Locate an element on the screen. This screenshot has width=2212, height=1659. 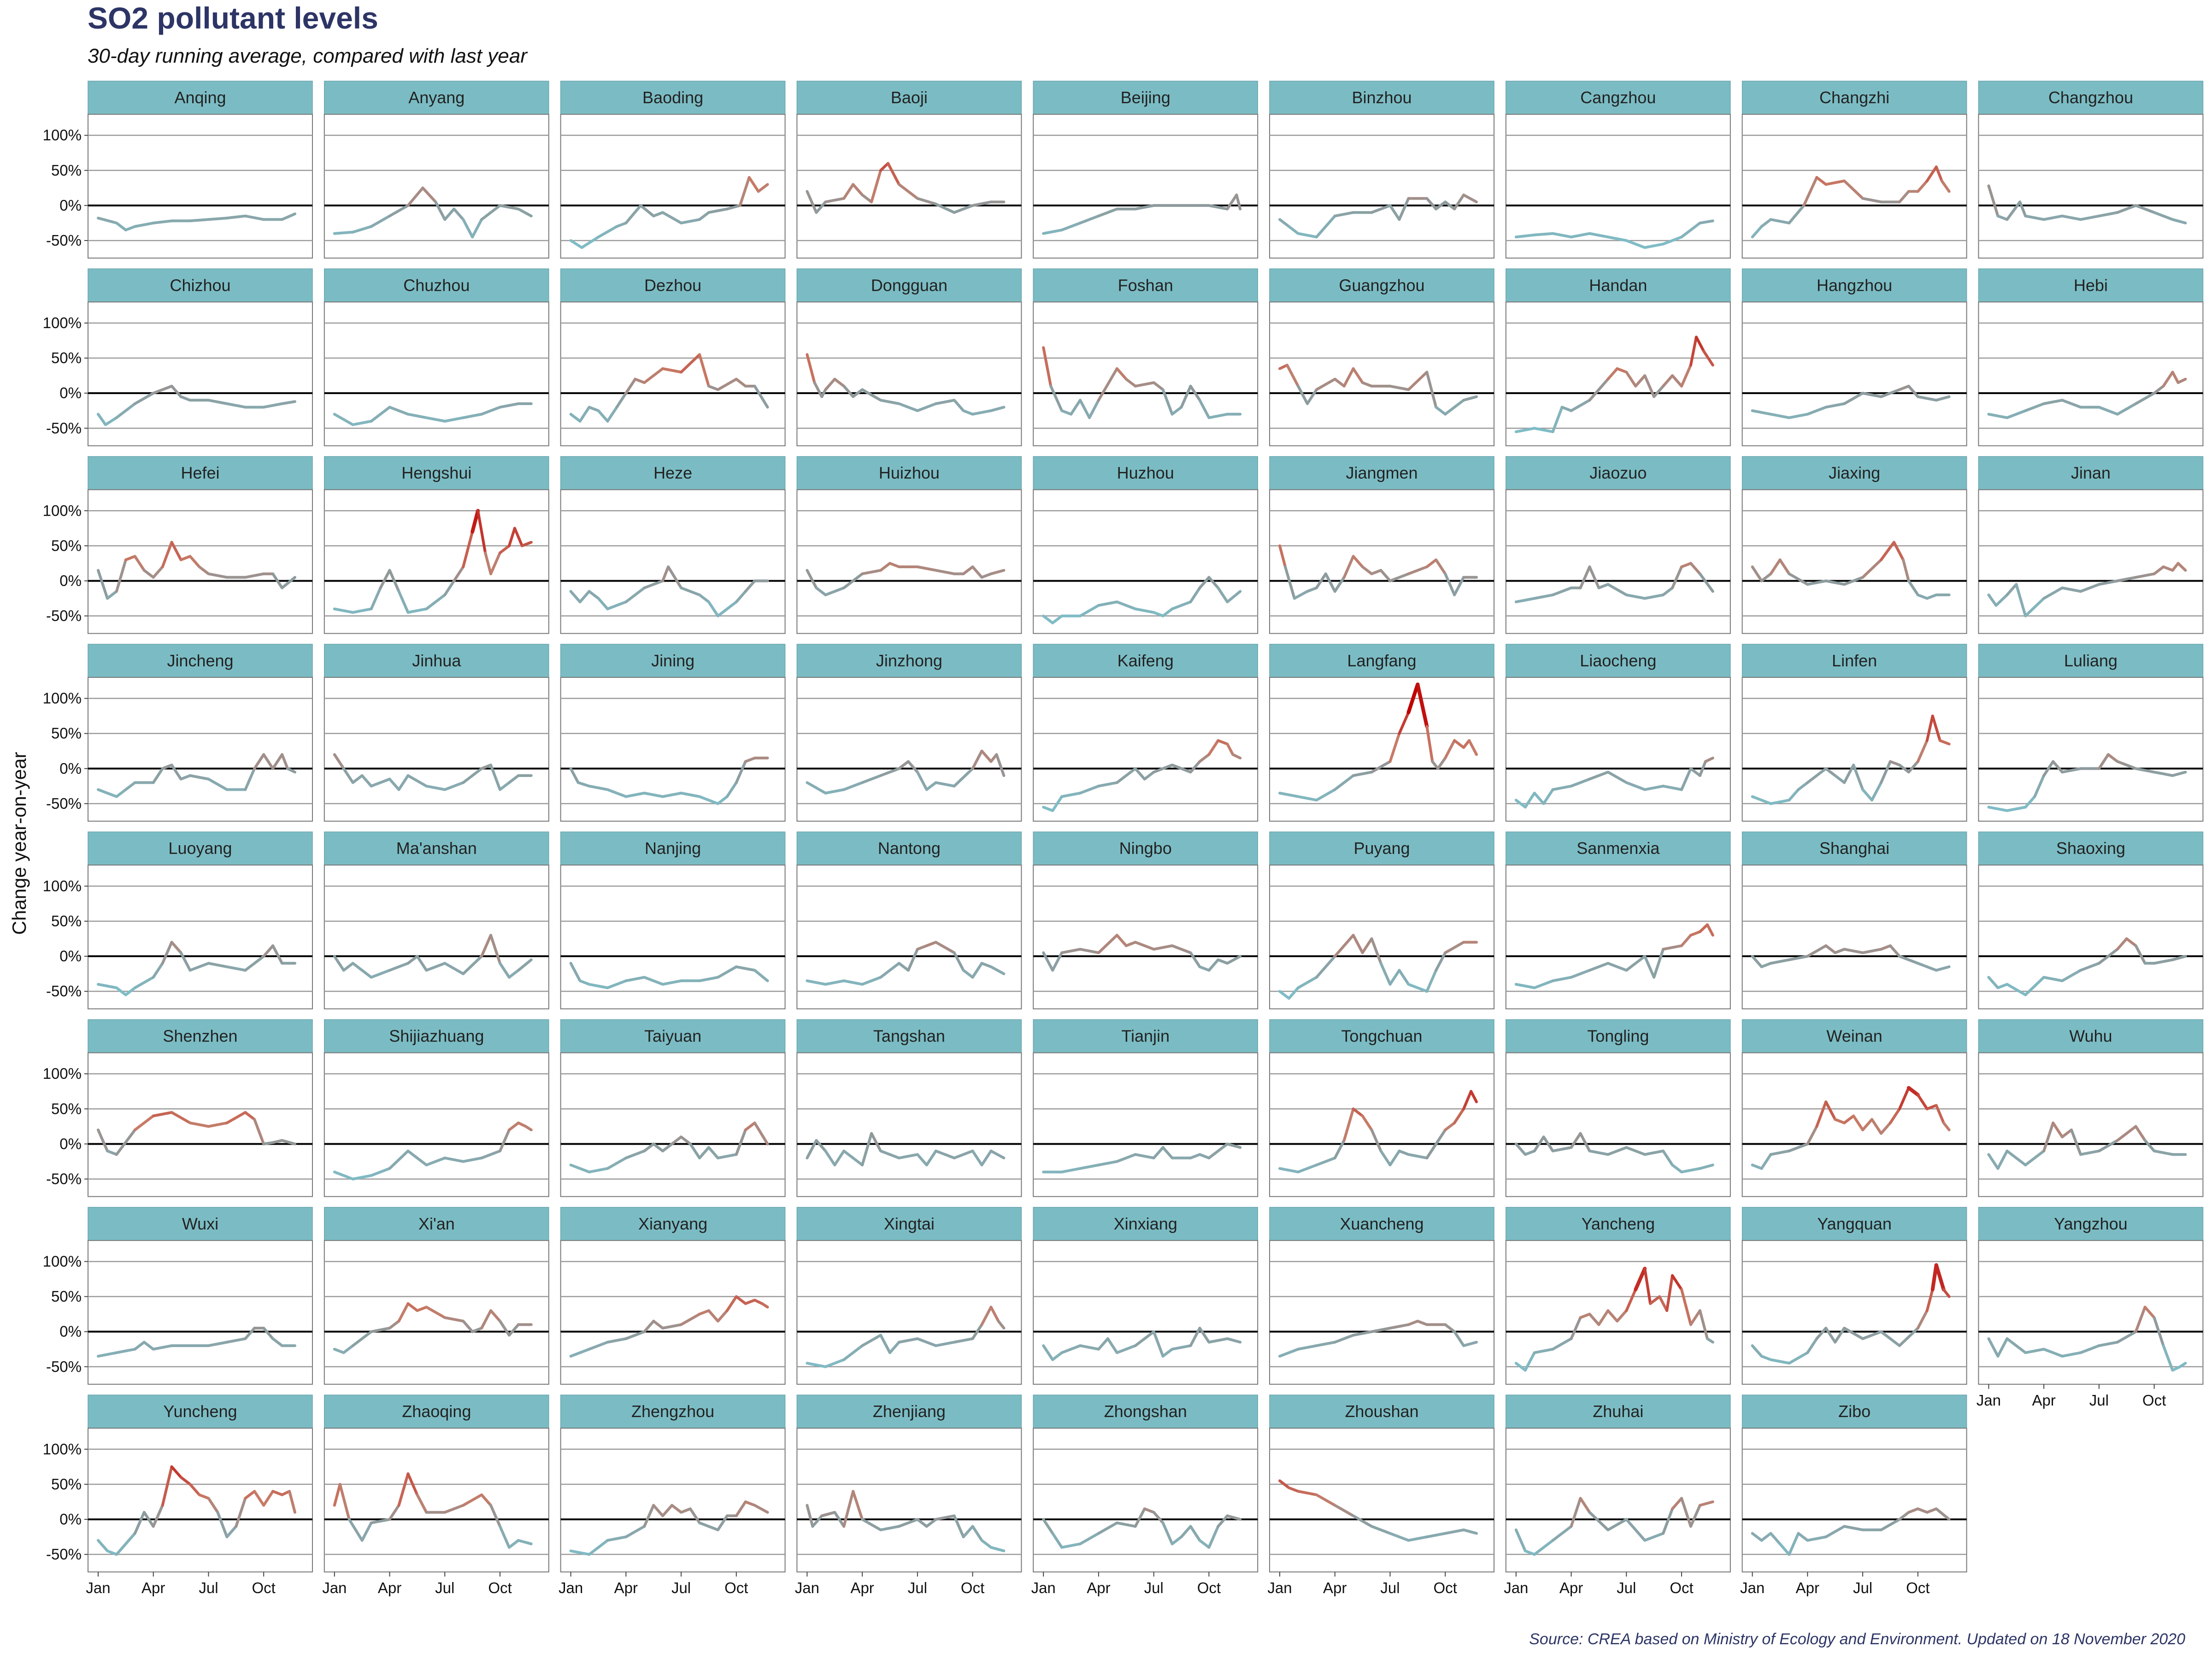
facet-strip-label: Wuxi is located at coordinates (200, 1223).